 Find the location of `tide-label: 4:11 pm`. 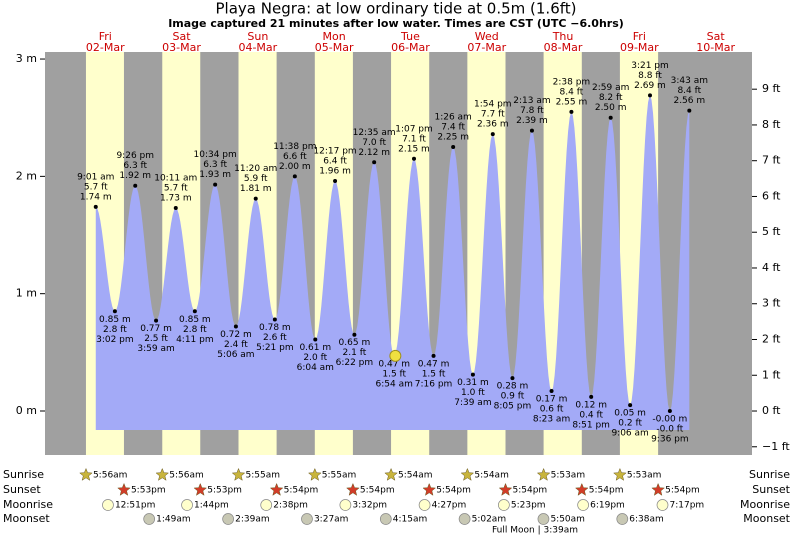

tide-label: 4:11 pm is located at coordinates (195, 340).